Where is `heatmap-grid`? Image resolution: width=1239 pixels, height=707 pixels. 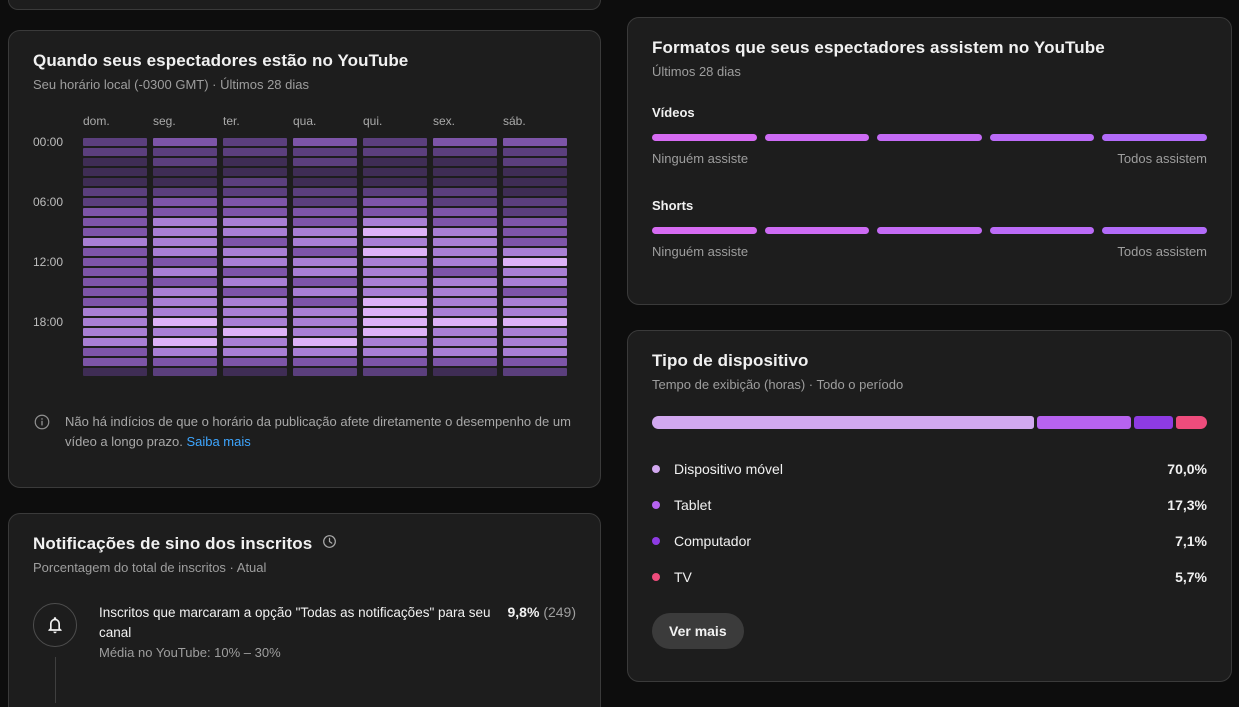 heatmap-grid is located at coordinates (328, 258).